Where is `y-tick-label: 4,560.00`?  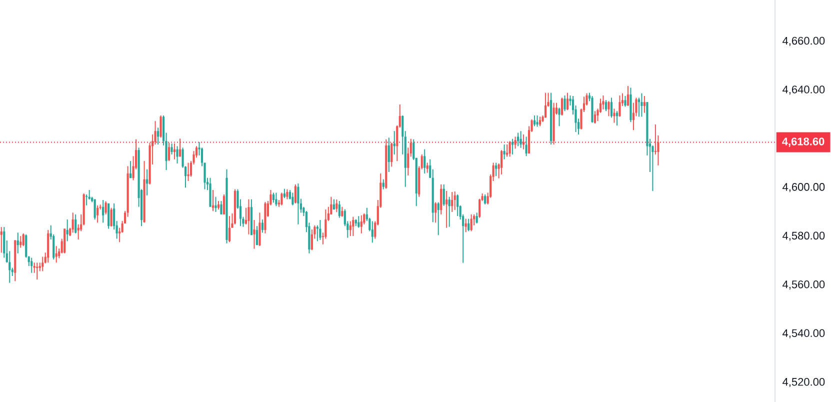
y-tick-label: 4,560.00 is located at coordinates (803, 285).